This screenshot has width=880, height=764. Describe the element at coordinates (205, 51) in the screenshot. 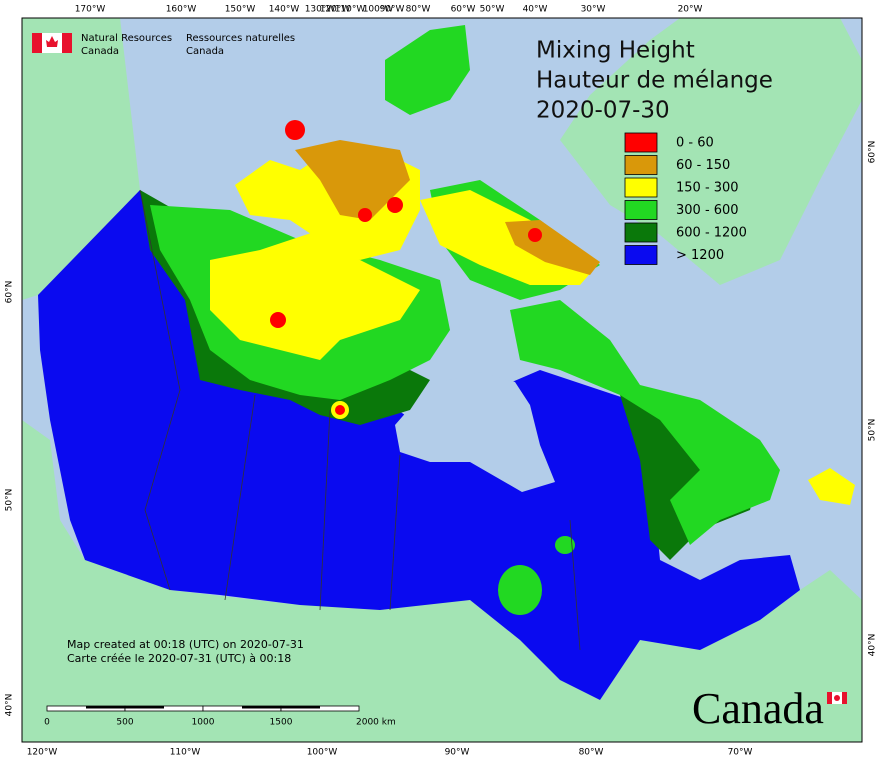

I see `agency-fr: Canada` at that location.